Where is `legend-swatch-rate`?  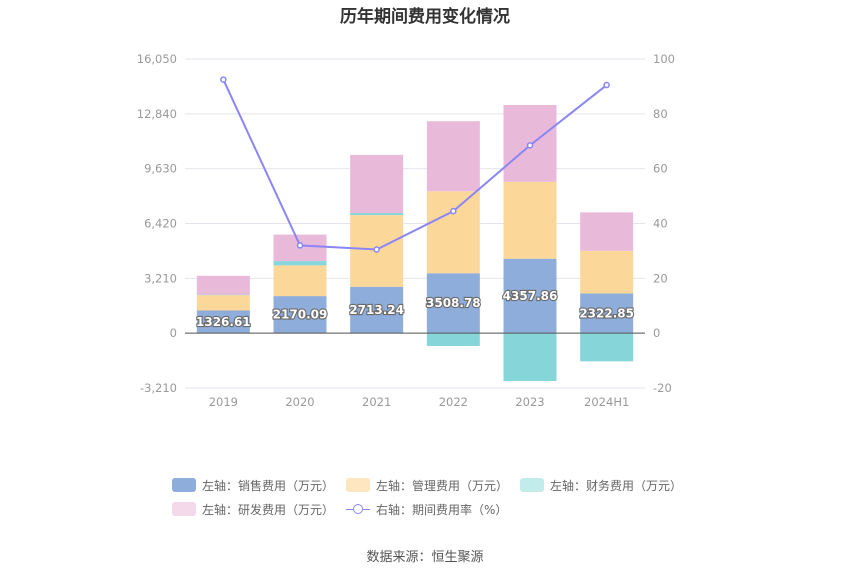 legend-swatch-rate is located at coordinates (358, 509).